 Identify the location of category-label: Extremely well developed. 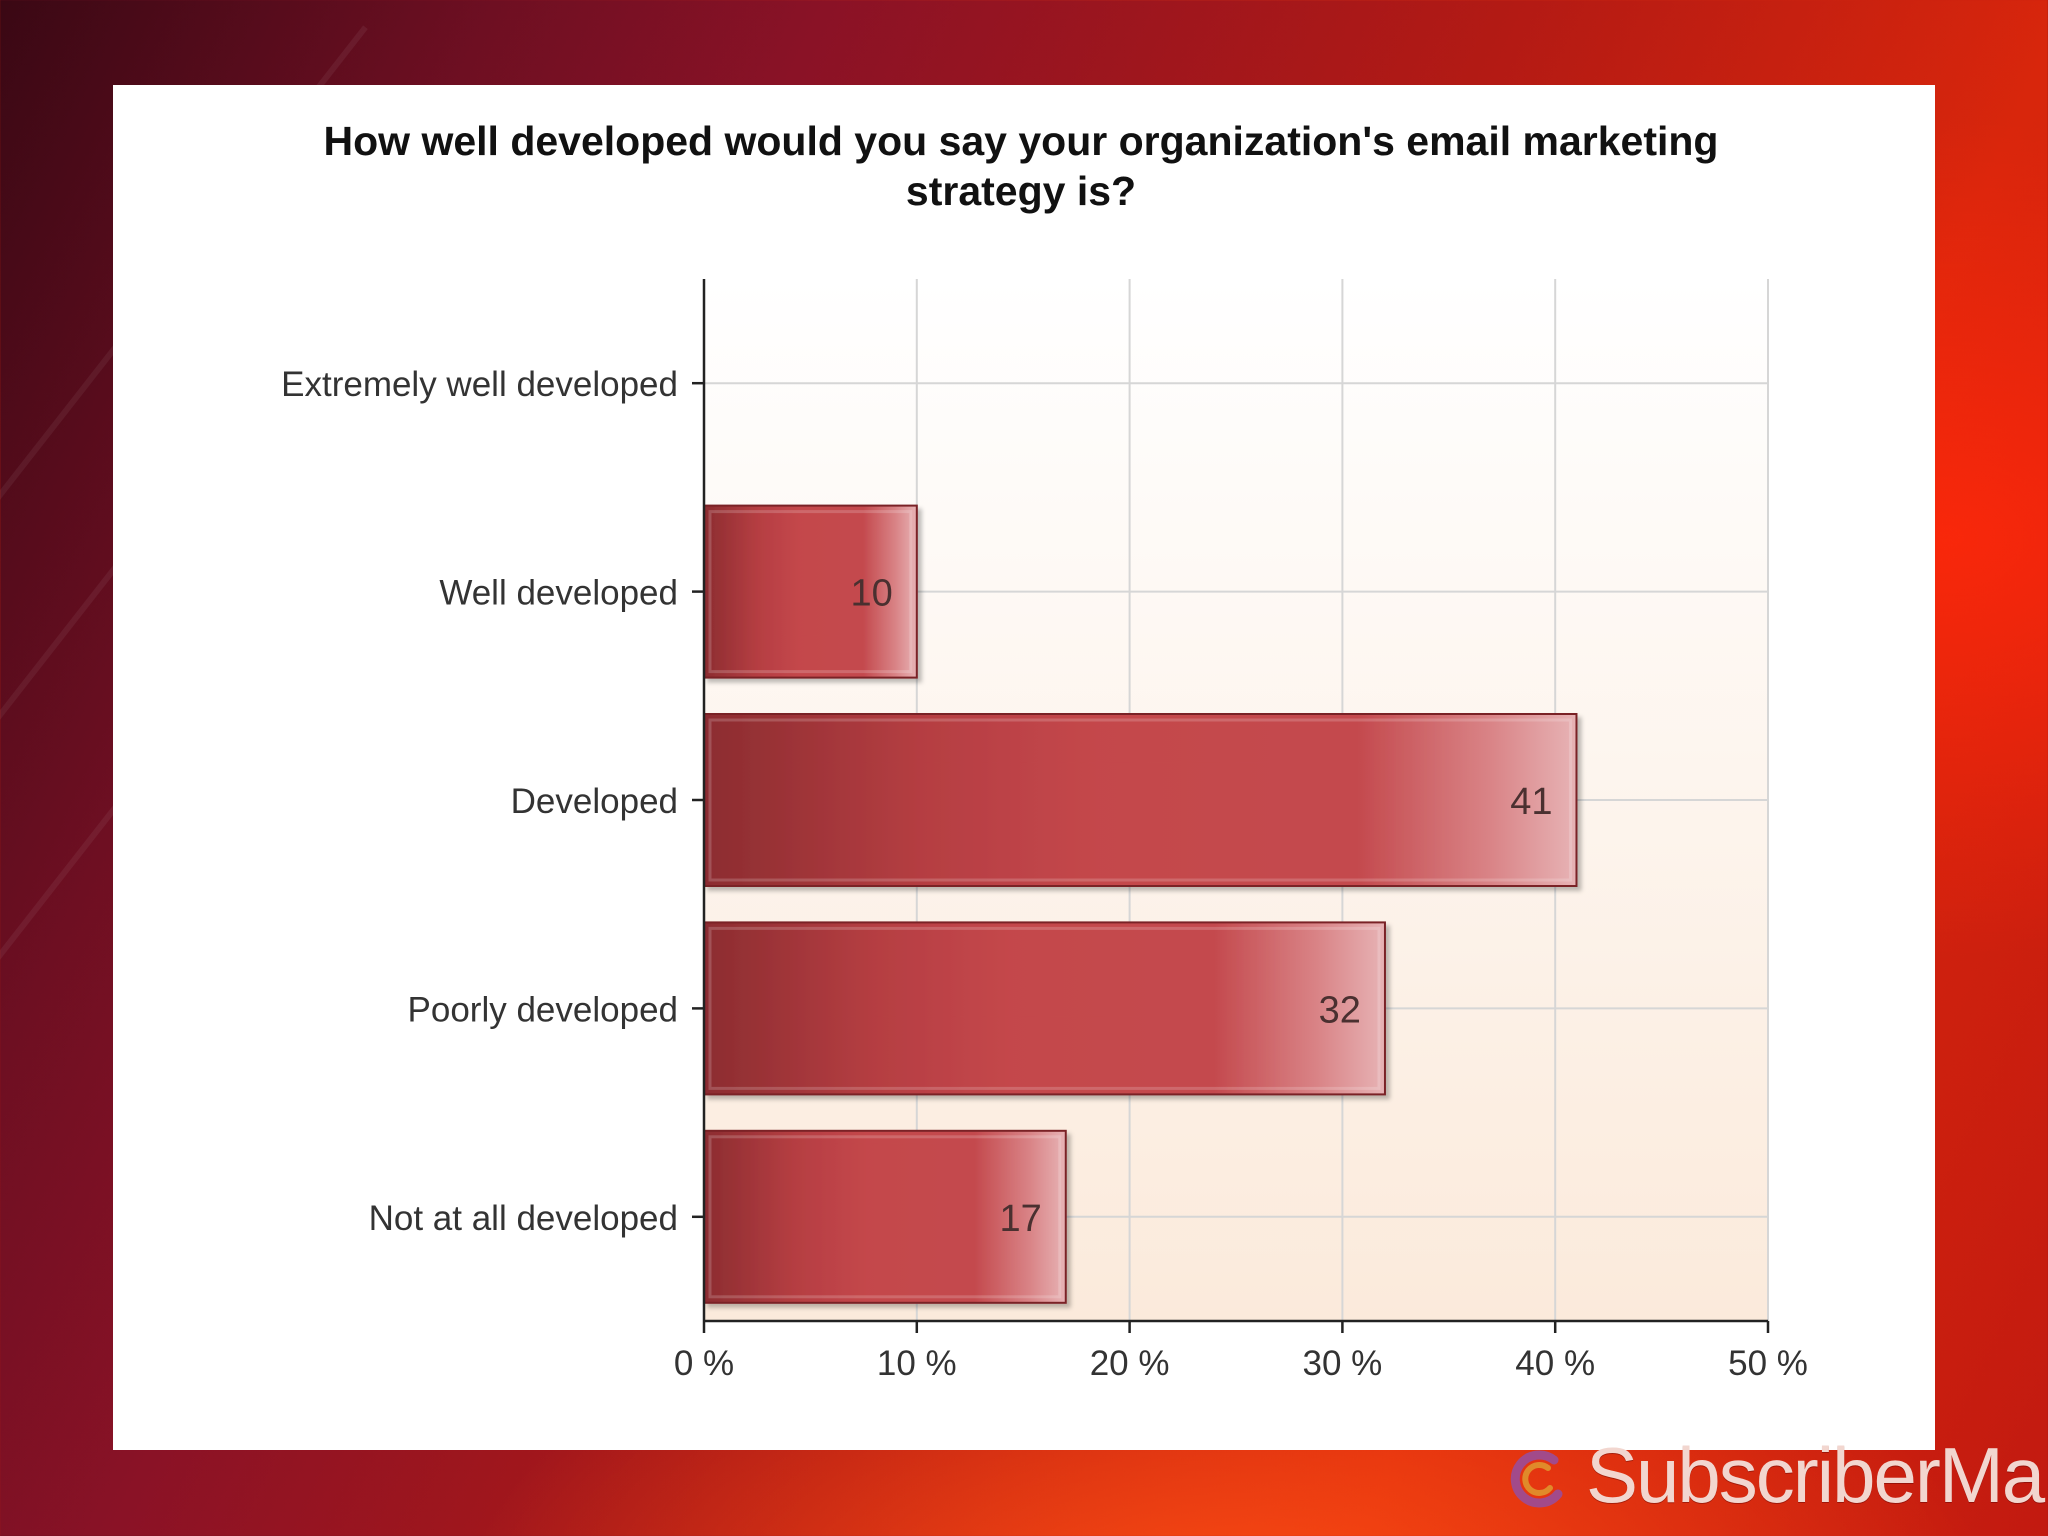
(479, 384).